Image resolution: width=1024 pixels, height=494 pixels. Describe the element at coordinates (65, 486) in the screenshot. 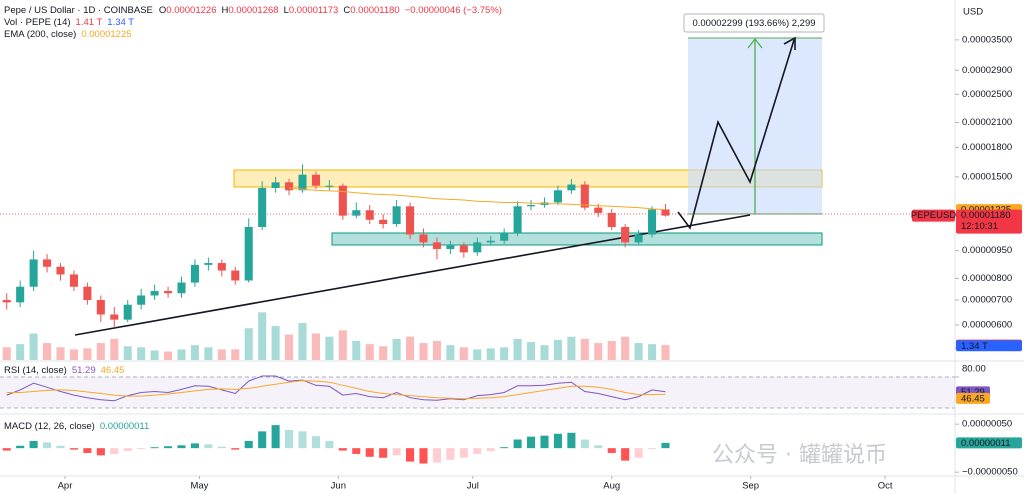

I see `x-tick-label: Apr` at that location.